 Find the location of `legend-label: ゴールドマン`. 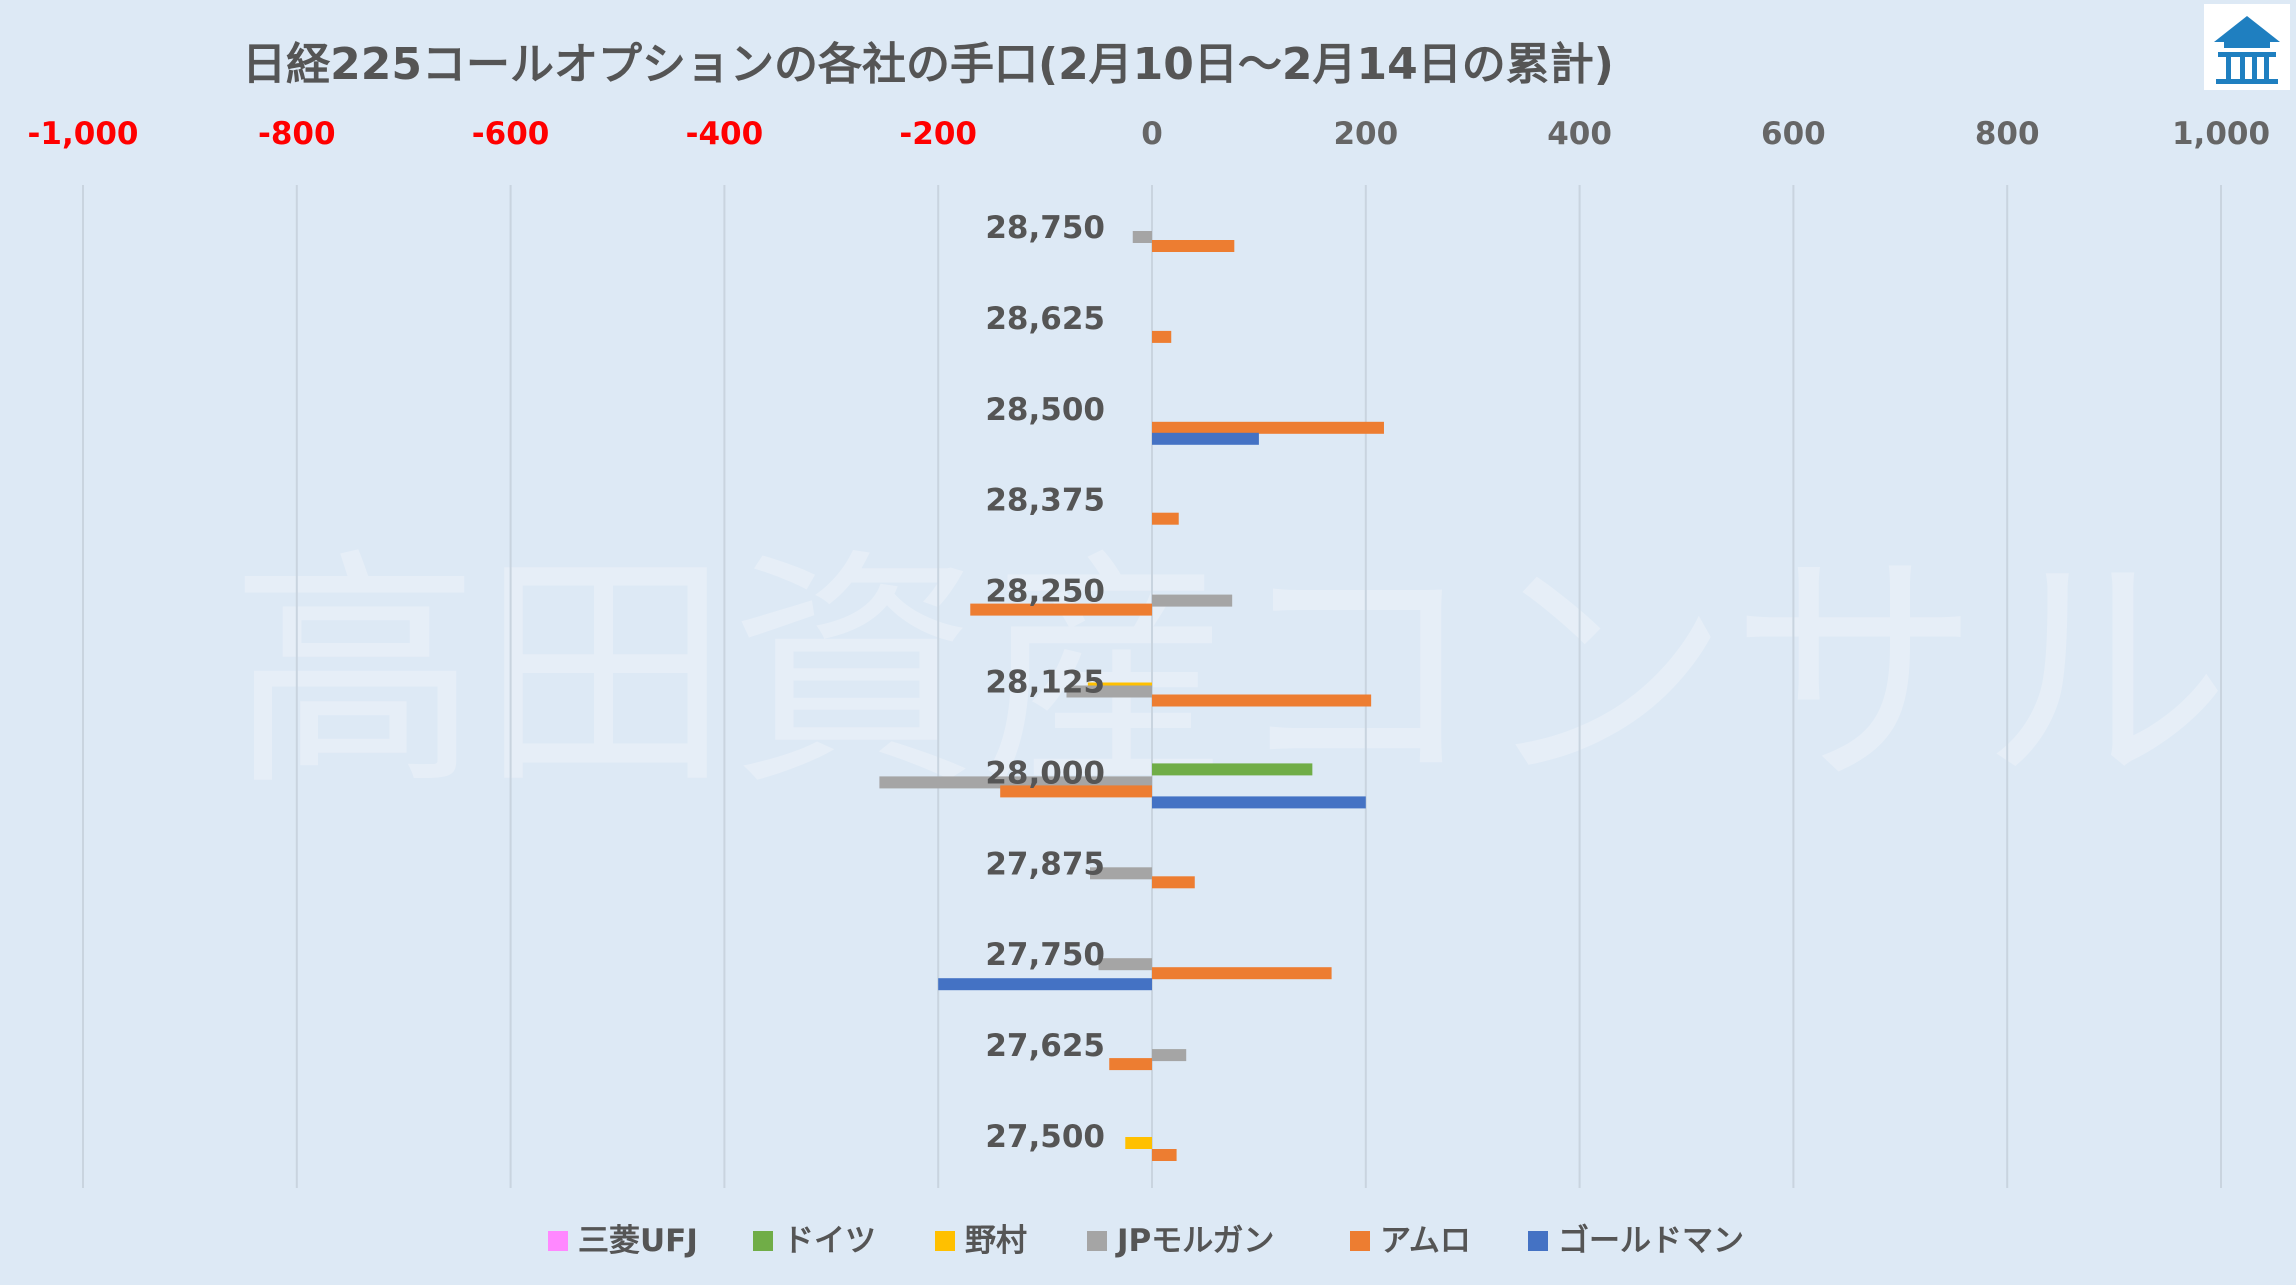

legend-label: ゴールドマン is located at coordinates (1651, 1241).